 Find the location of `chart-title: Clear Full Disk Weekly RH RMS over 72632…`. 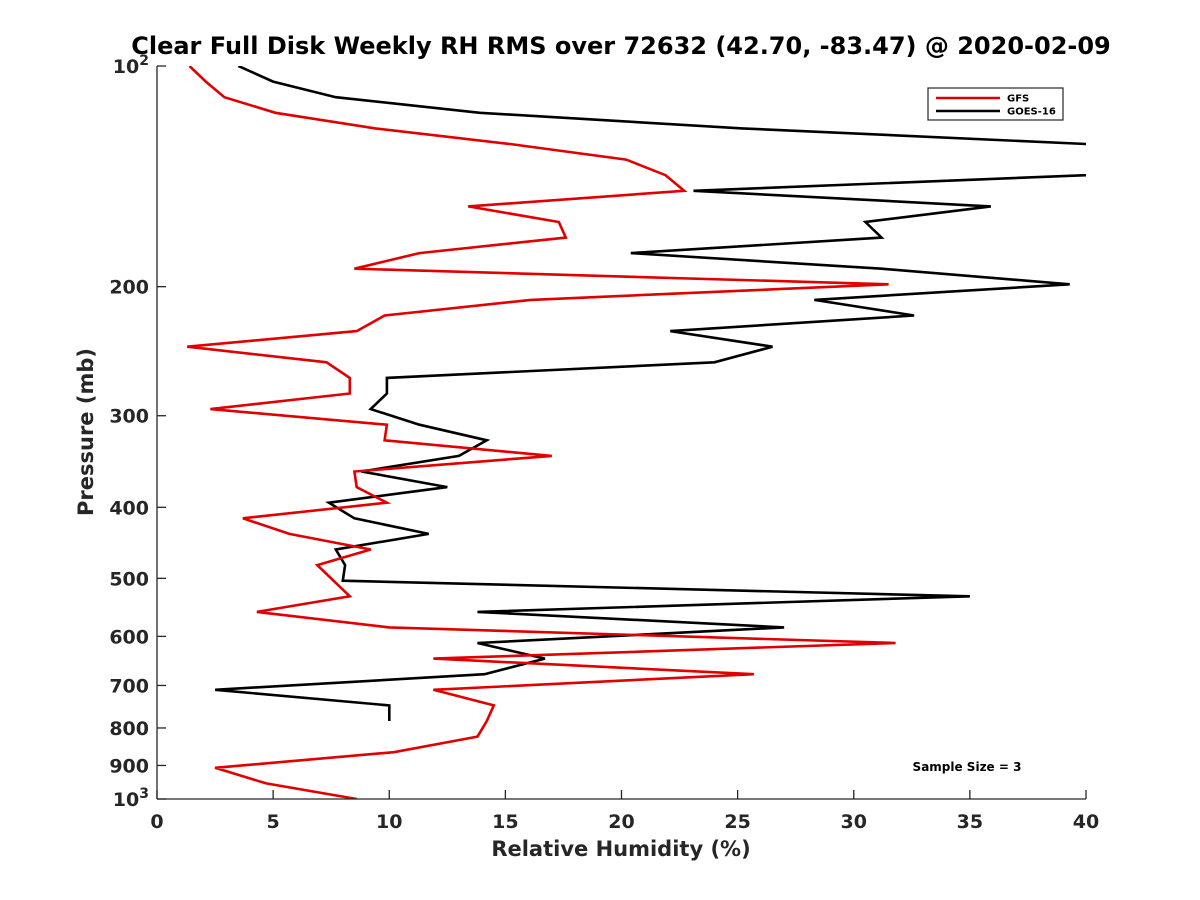

chart-title: Clear Full Disk Weekly RH RMS over 72632… is located at coordinates (621, 46).